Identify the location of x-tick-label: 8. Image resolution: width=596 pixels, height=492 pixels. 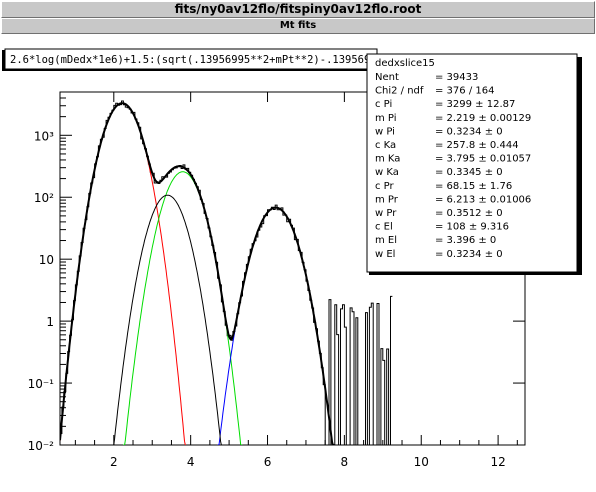
(345, 462).